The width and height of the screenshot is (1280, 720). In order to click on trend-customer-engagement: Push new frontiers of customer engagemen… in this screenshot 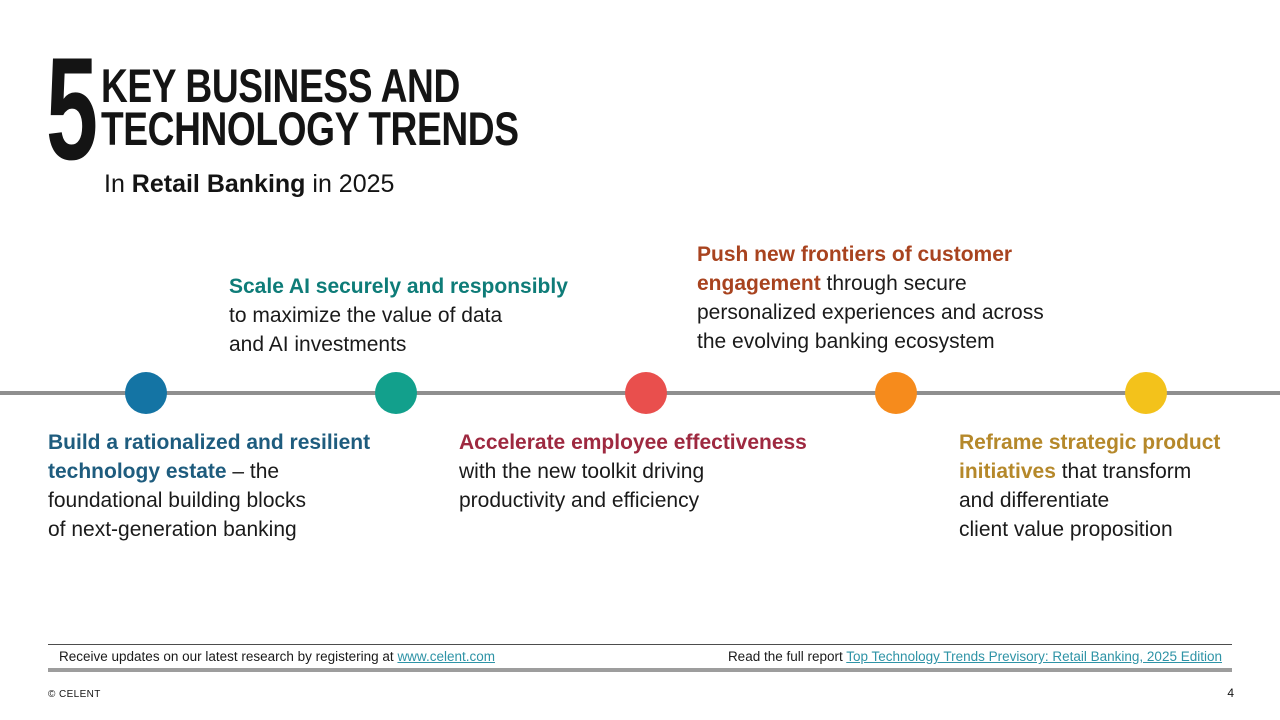, I will do `click(889, 298)`.